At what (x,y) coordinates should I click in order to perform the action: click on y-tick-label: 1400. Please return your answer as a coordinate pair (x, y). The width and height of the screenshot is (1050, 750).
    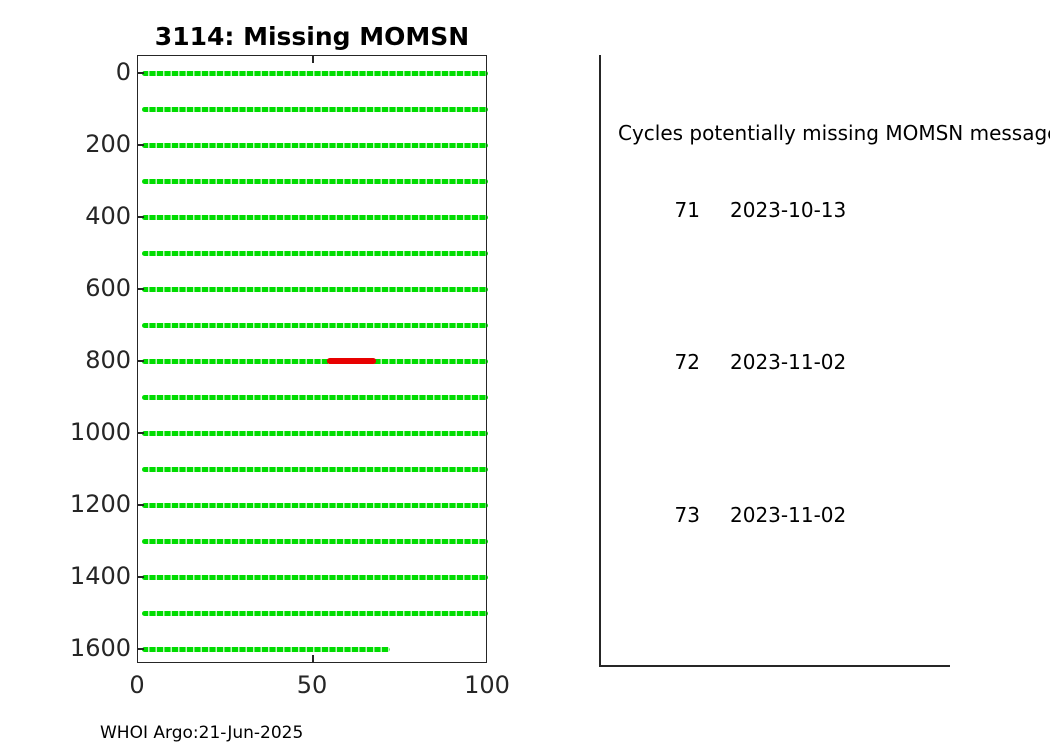
    Looking at the image, I should click on (100, 576).